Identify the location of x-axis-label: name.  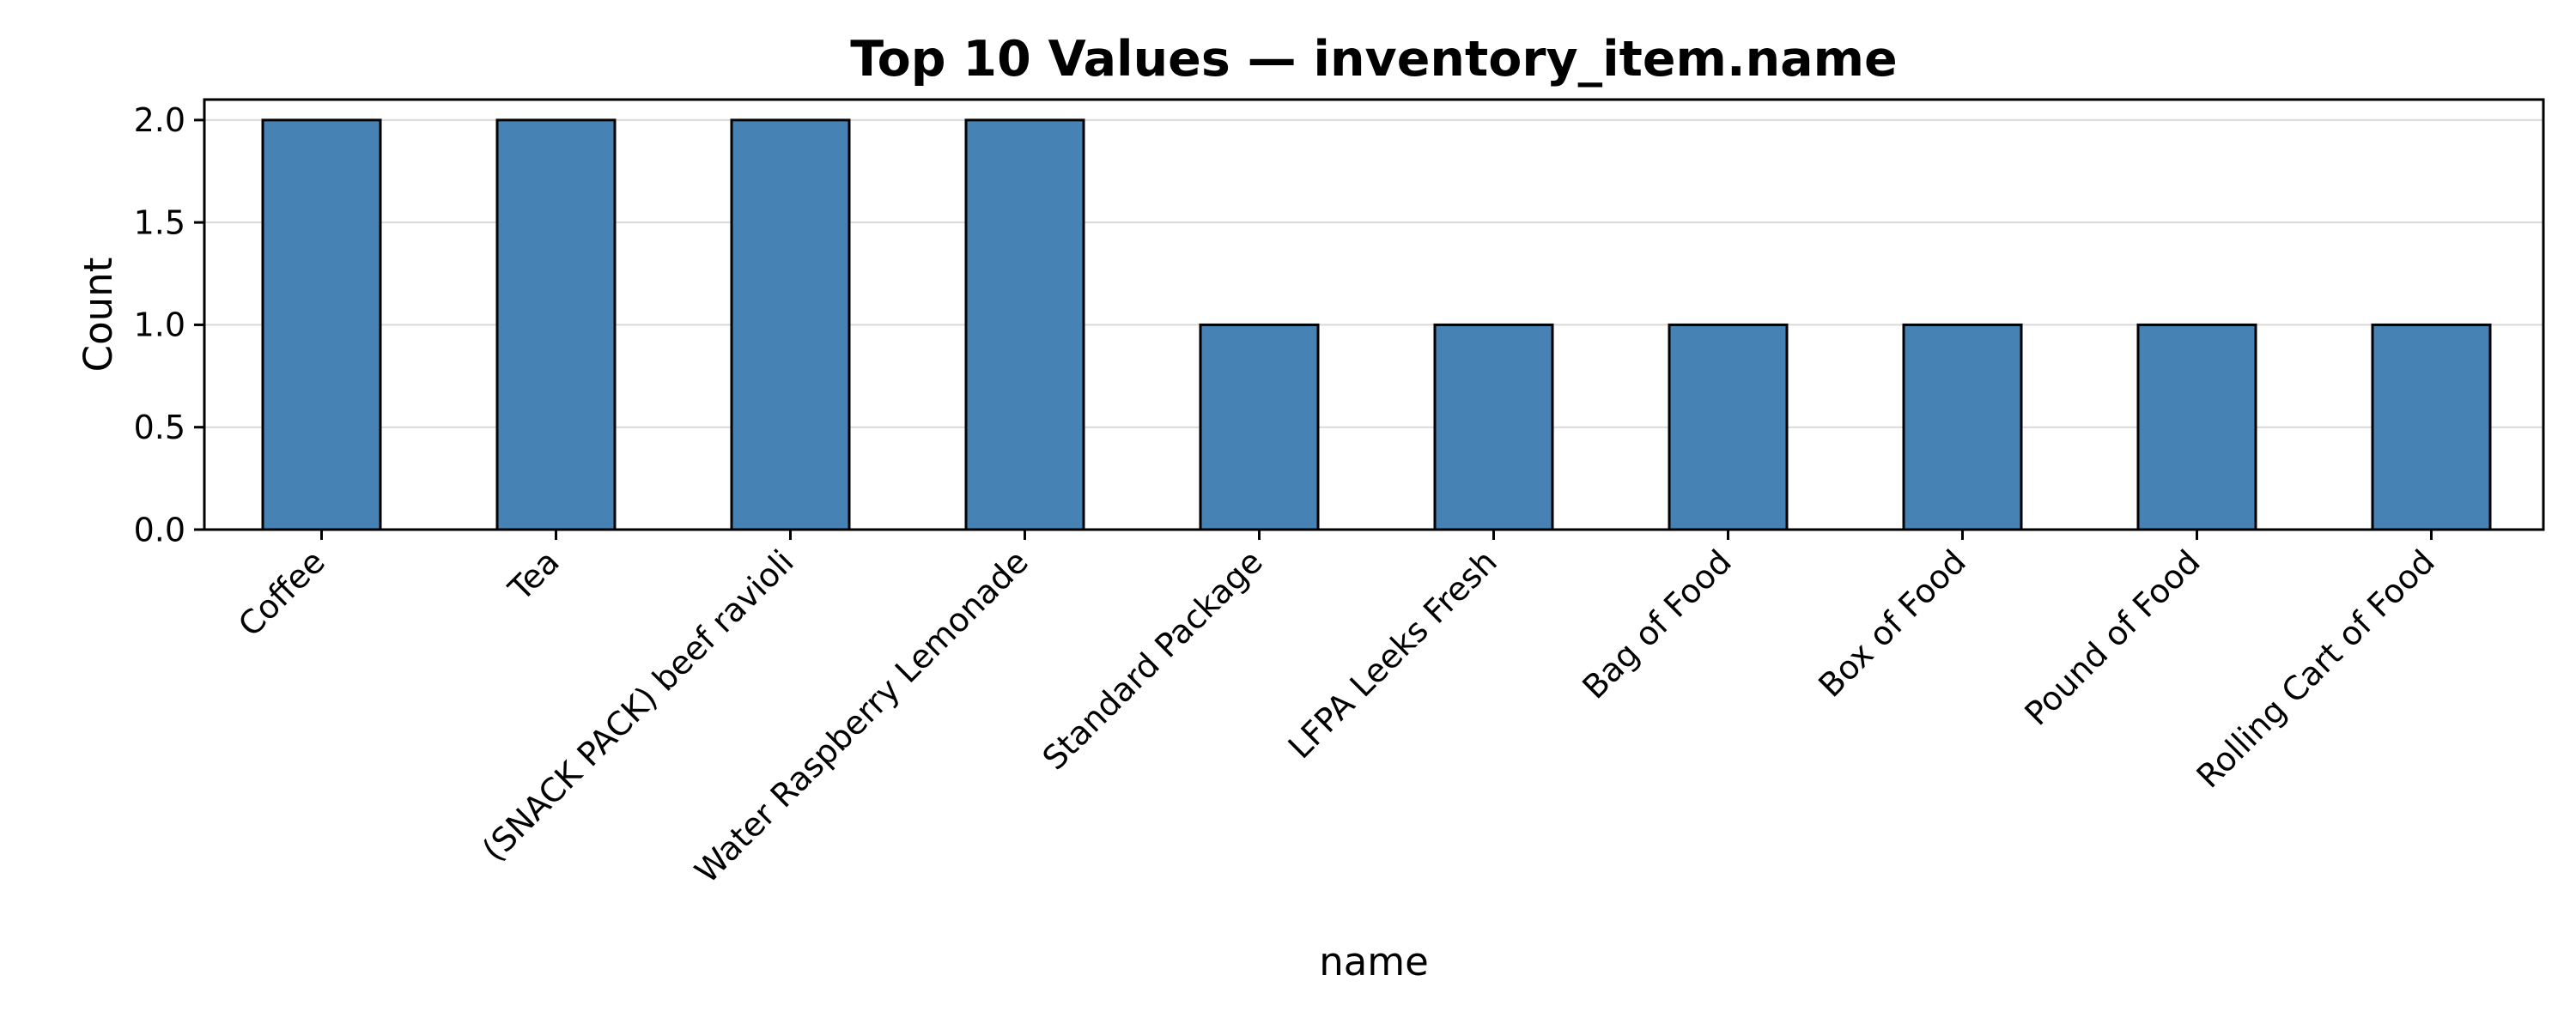
(1374, 962).